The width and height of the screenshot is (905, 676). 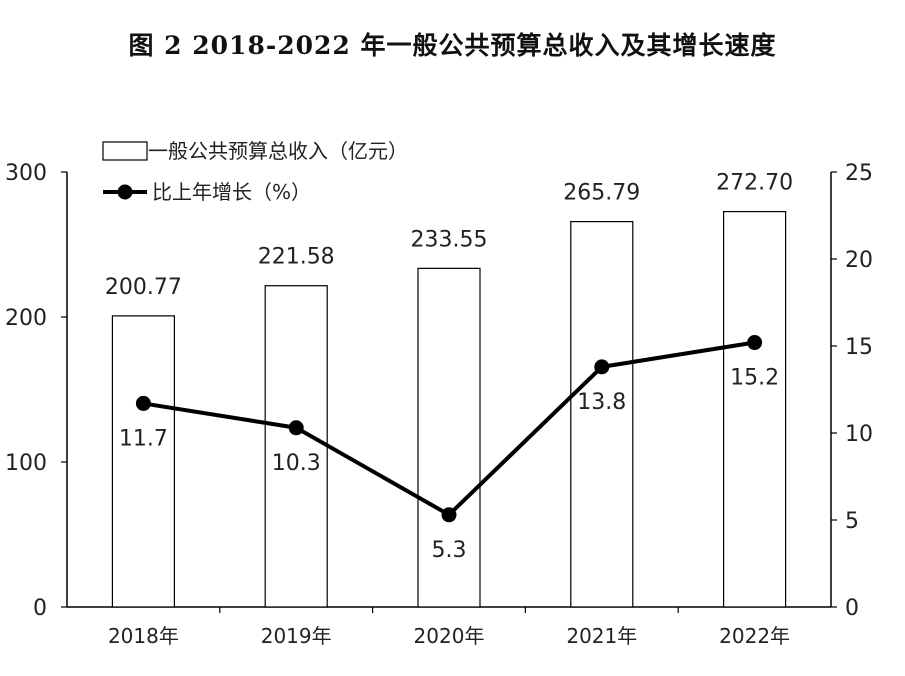 What do you see at coordinates (143, 438) in the screenshot?
I see `growth-value-label: 11.7` at bounding box center [143, 438].